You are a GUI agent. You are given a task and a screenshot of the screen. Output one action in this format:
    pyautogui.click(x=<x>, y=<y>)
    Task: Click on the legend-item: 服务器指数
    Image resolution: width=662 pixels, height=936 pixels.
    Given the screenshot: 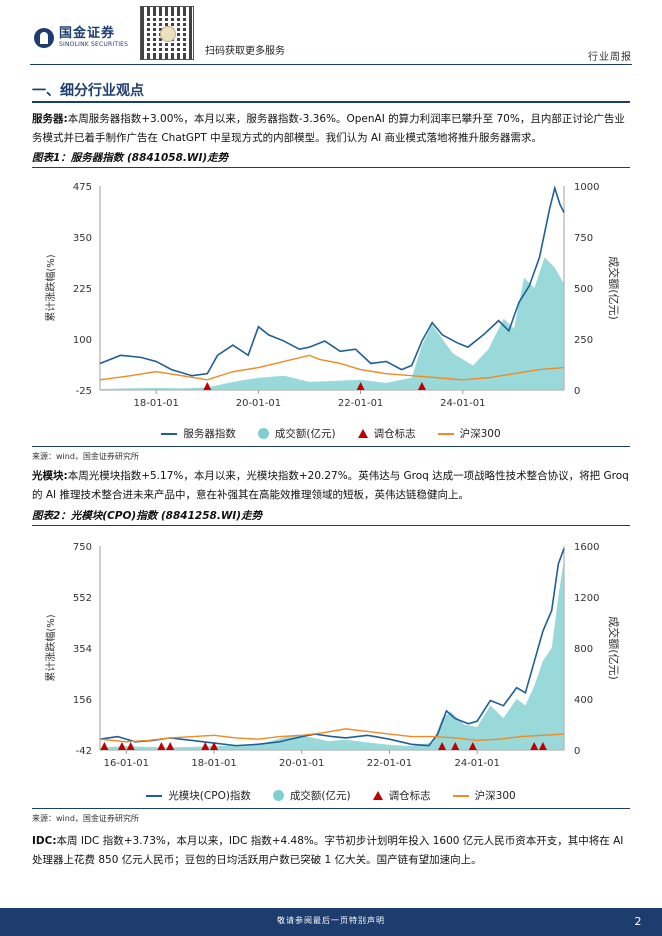 What is the action you would take?
    pyautogui.click(x=198, y=433)
    